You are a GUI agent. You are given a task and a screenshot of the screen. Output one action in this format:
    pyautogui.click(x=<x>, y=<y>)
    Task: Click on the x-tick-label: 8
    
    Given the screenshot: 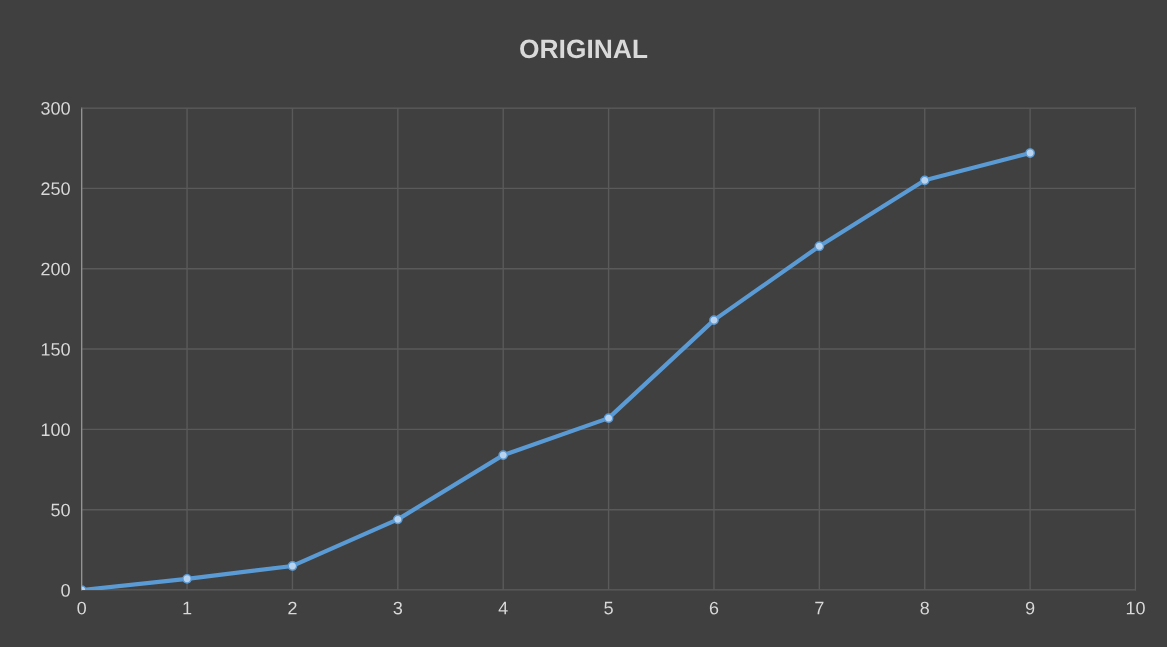 What is the action you would take?
    pyautogui.click(x=924, y=608)
    